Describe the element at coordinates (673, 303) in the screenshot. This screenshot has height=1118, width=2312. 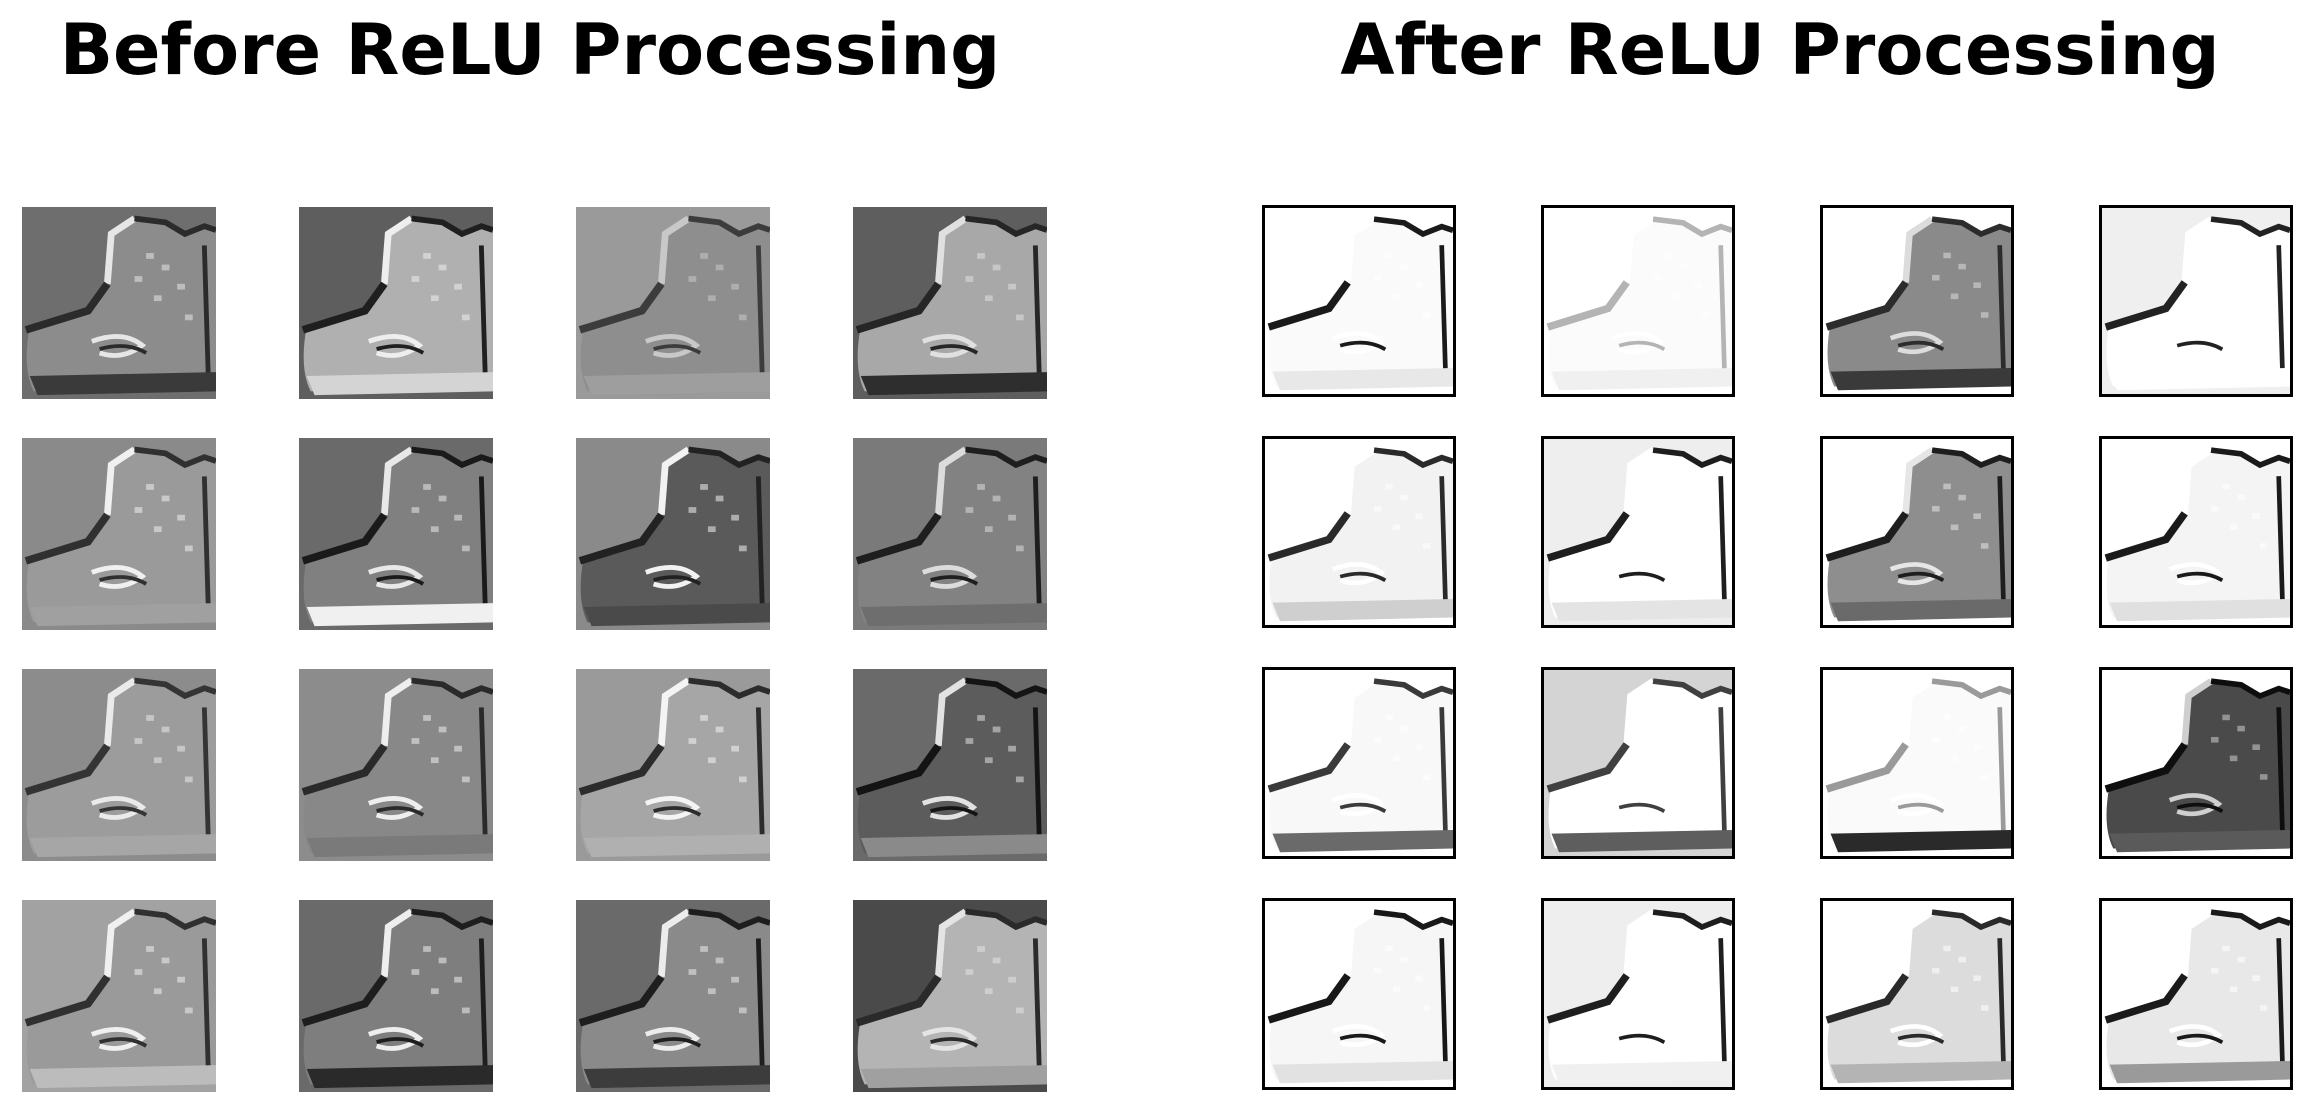
I see `before-relu-feature-map-r1-c3` at that location.